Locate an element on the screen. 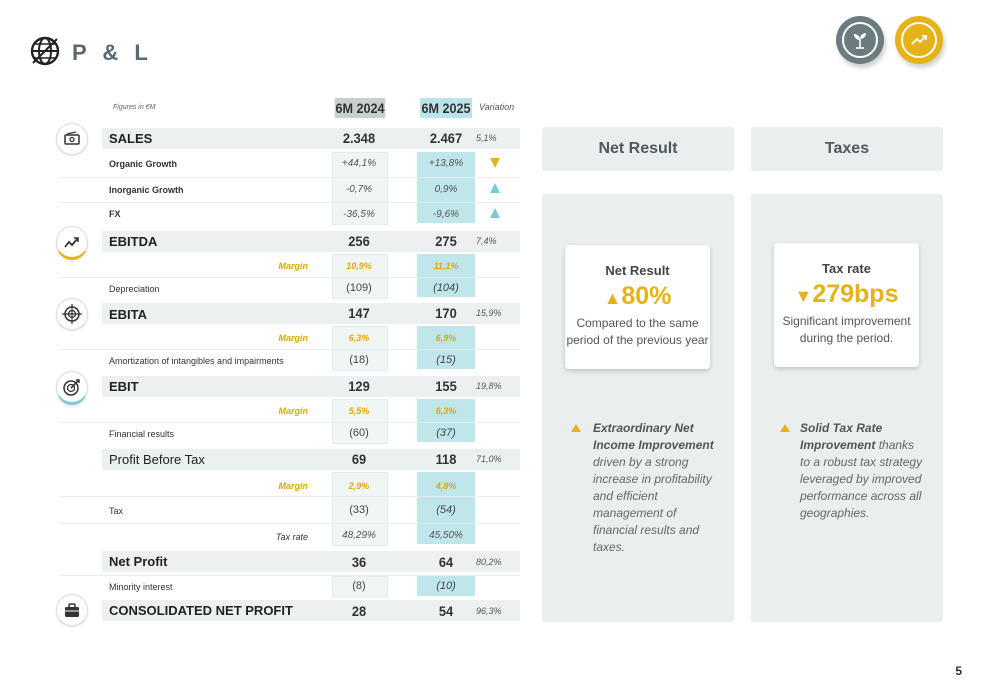 The height and width of the screenshot is (685, 1000). down-arrow-icon is located at coordinates (495, 163).